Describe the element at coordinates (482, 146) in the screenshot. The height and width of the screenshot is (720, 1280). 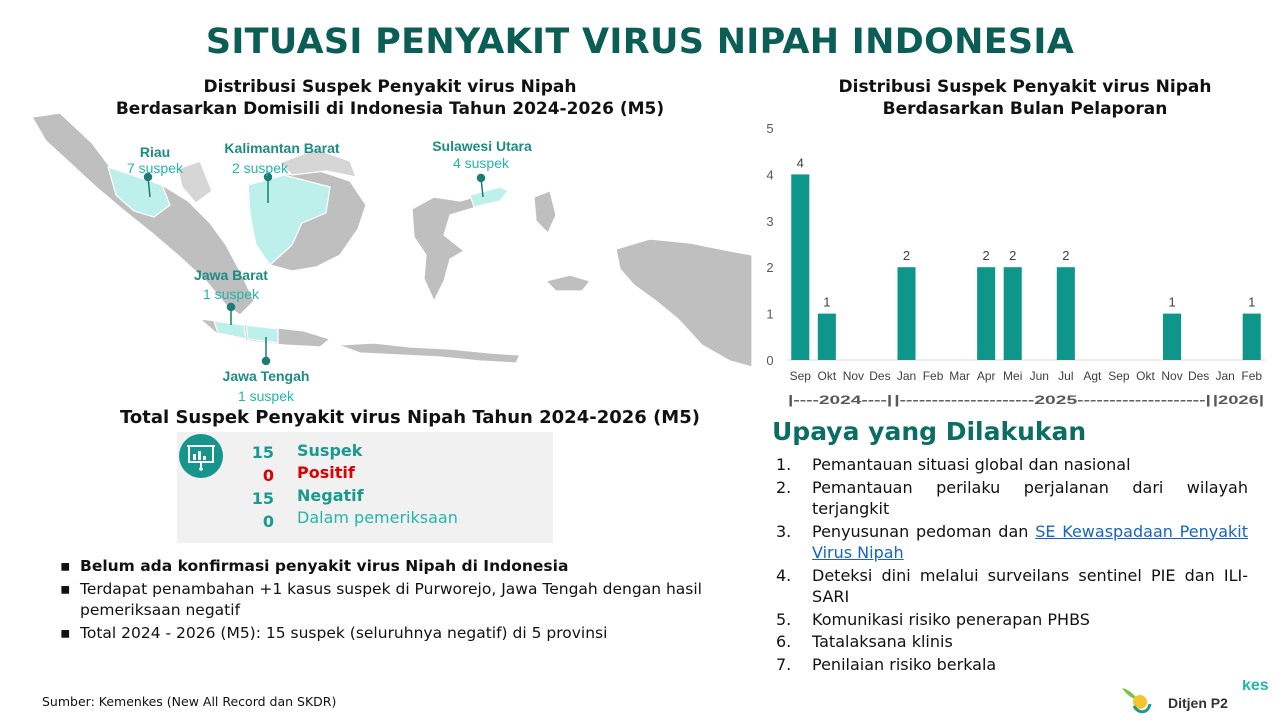
I see `prov-sulut-name: Sulawesi Utara` at that location.